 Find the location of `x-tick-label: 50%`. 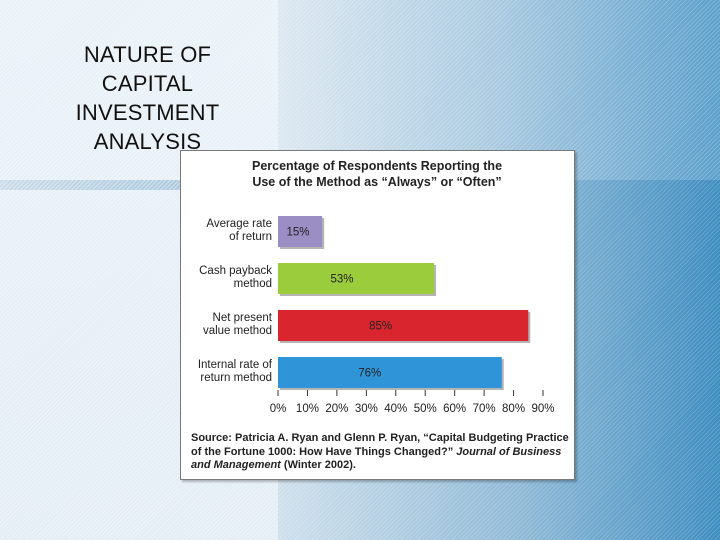

x-tick-label: 50% is located at coordinates (425, 409).